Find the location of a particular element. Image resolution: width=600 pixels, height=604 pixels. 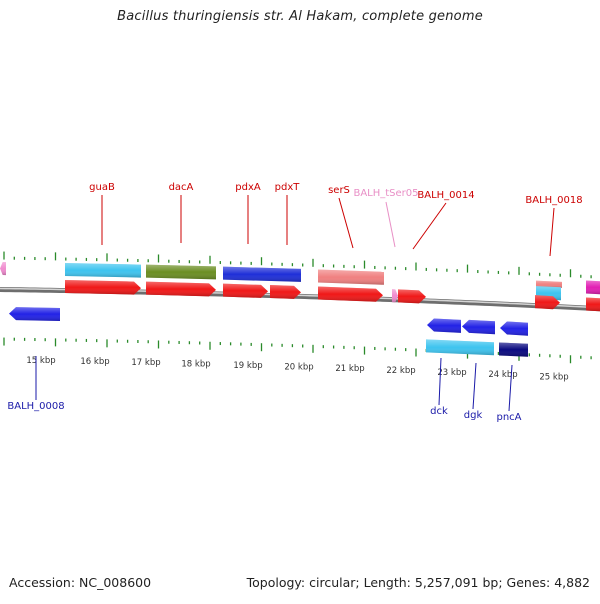

gene-label: BALH_0018 is located at coordinates (553, 200).